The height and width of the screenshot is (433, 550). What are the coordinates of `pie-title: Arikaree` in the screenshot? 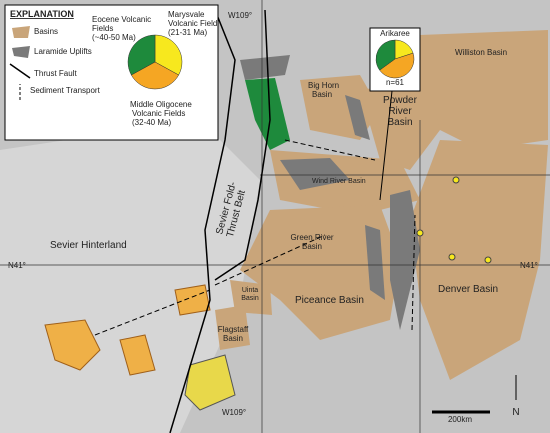 It's located at (395, 33).